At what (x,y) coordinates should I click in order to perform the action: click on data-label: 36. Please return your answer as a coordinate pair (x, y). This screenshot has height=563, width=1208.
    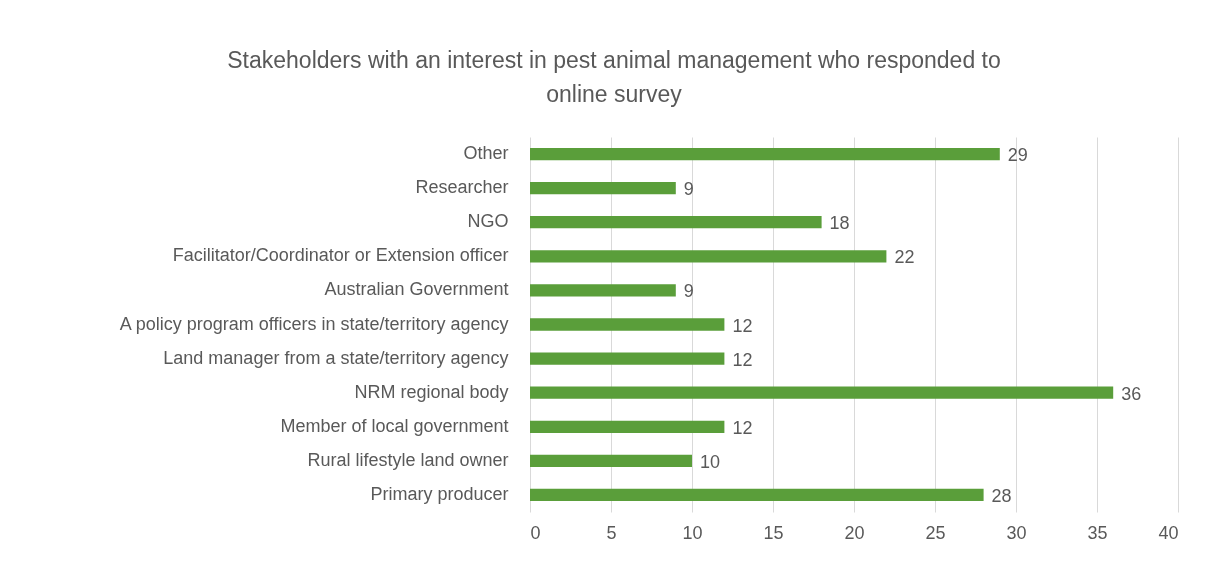
    Looking at the image, I should click on (1131, 393).